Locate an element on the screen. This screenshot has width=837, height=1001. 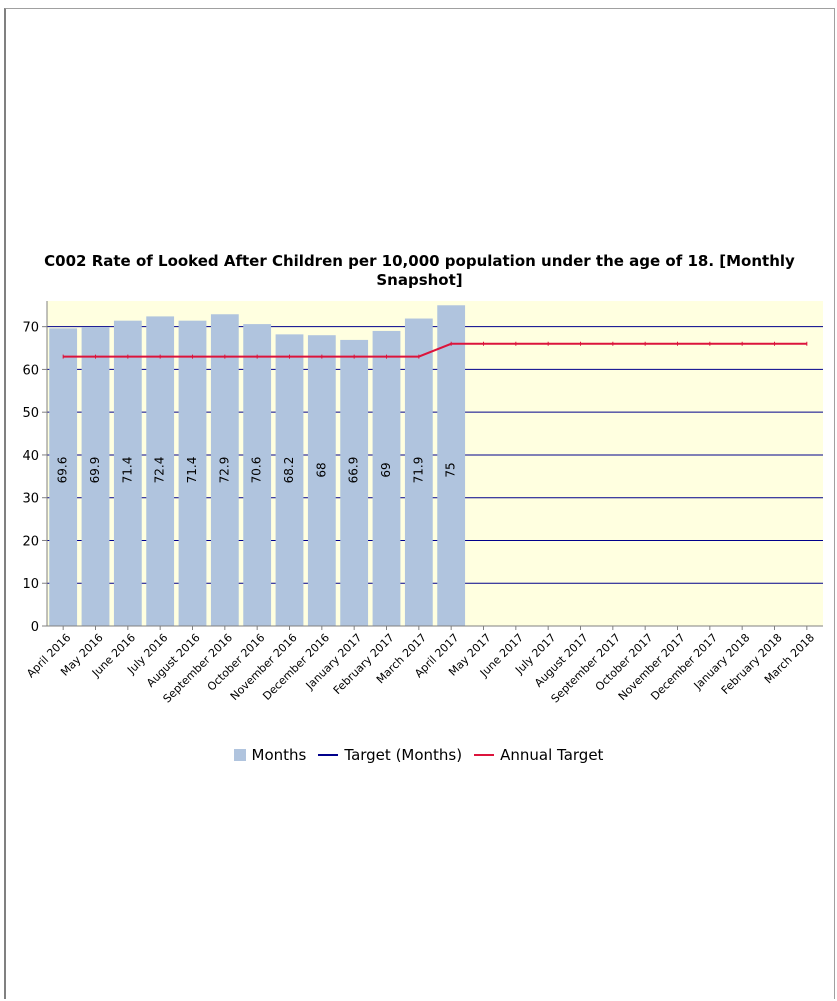
bar-value-label-5: 72.9 is located at coordinates (224, 470).